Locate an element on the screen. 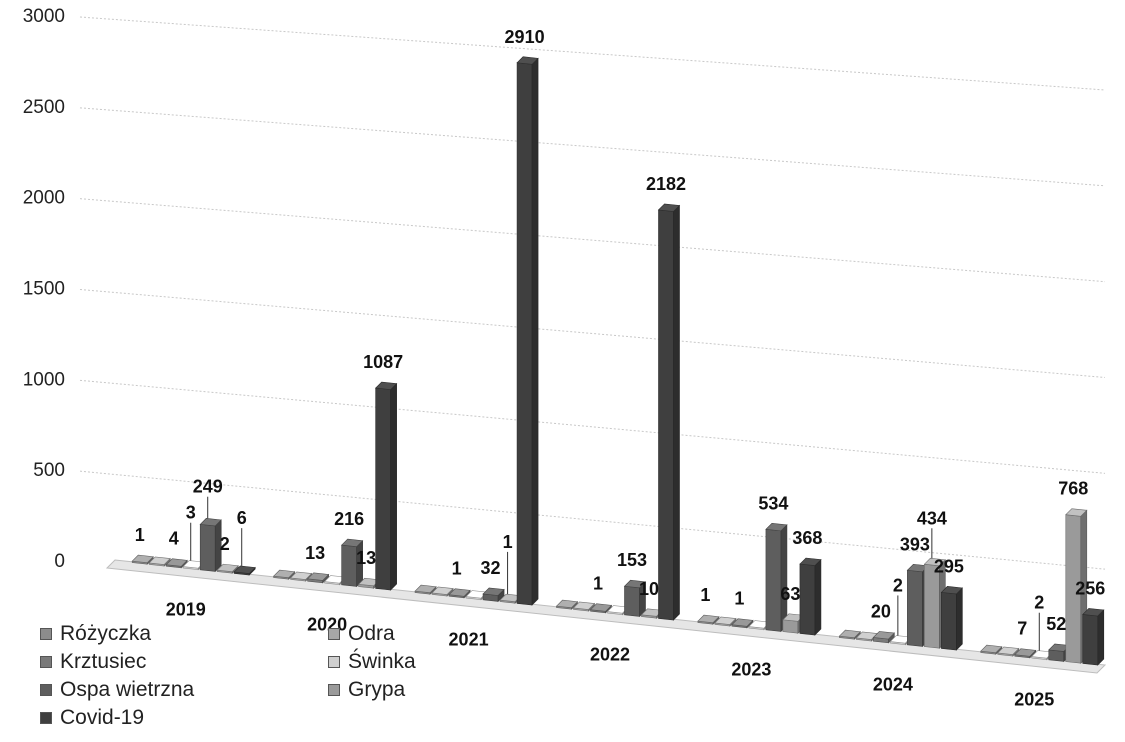 The height and width of the screenshot is (742, 1125). x-tick-label: 2022 is located at coordinates (610, 655).